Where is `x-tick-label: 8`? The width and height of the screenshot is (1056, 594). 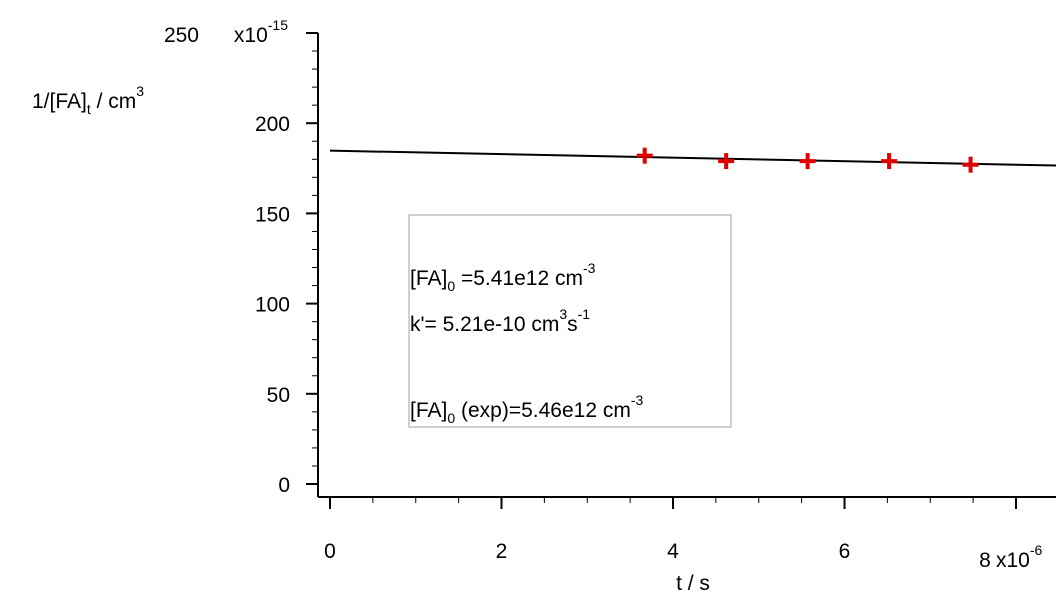 x-tick-label: 8 is located at coordinates (985, 560).